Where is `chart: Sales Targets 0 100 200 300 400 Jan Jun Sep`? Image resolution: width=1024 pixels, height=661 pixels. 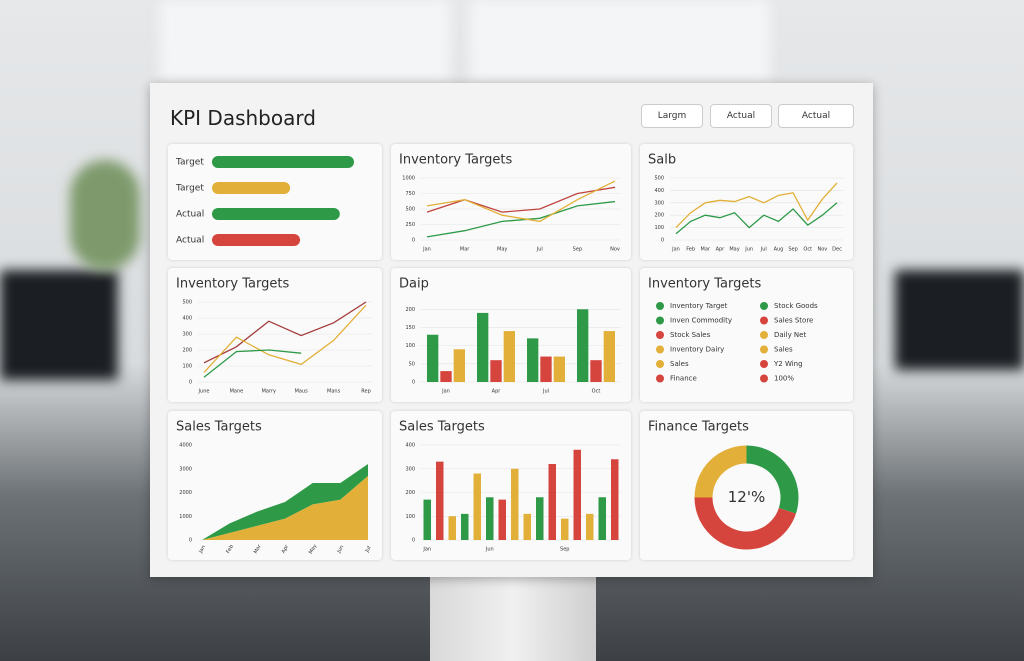
chart: Sales Targets 0 100 200 300 400 Jan Jun Sep is located at coordinates (510, 486).